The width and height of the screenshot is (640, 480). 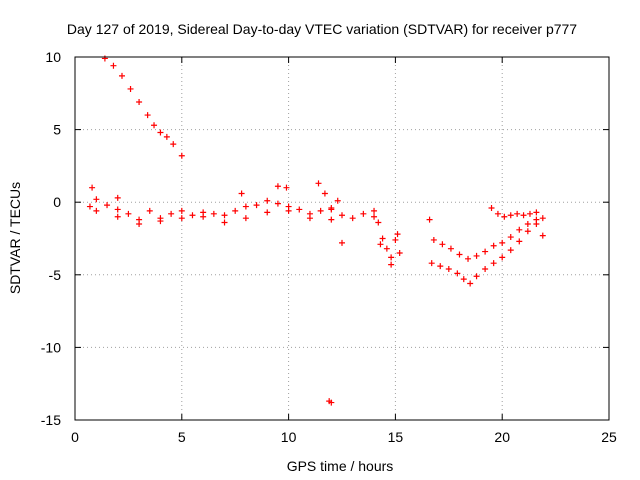 What do you see at coordinates (143, 107) in the screenshot?
I see `series-descending-arc` at bounding box center [143, 107].